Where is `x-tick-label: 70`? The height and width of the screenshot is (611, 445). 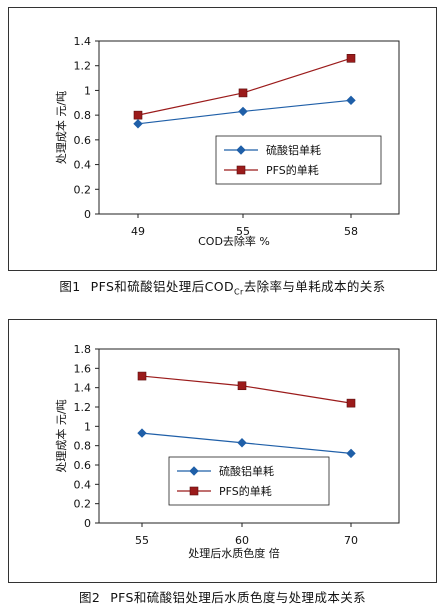
x-tick-label: 70 is located at coordinates (351, 540).